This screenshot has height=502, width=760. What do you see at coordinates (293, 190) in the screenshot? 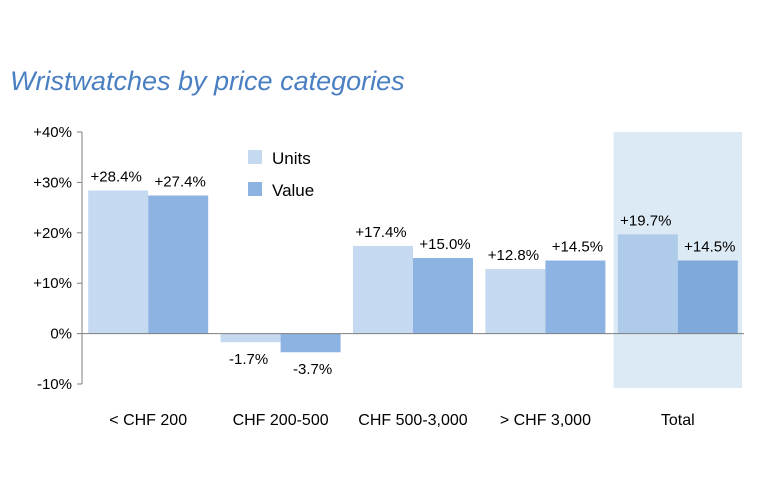
I see `legend-label-value: Value` at bounding box center [293, 190].